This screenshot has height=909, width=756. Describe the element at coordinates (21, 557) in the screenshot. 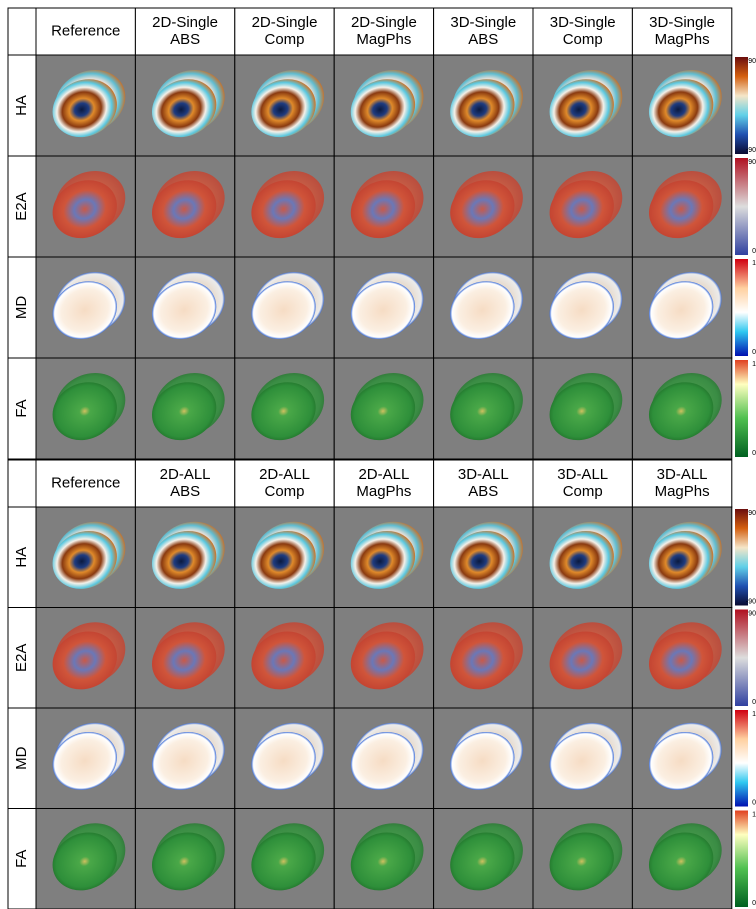

I see `row-label: HA` at that location.